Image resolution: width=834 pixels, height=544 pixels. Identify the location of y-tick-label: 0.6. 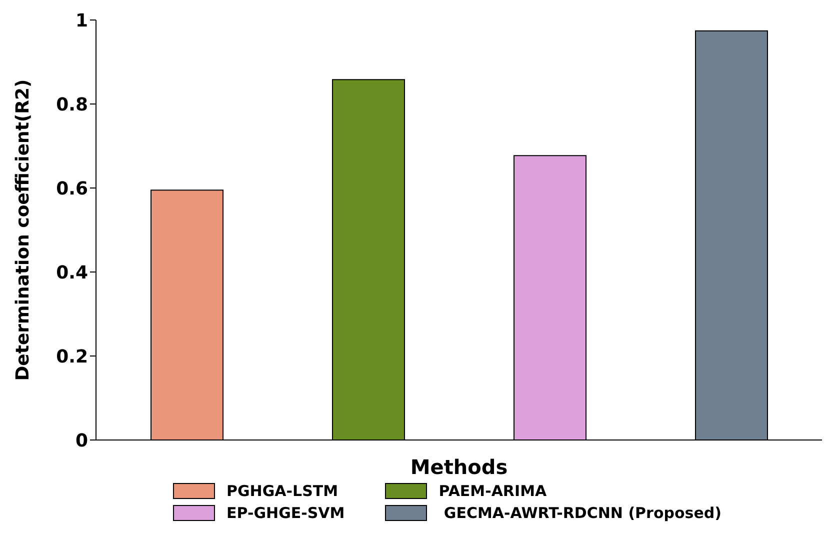
(72, 189).